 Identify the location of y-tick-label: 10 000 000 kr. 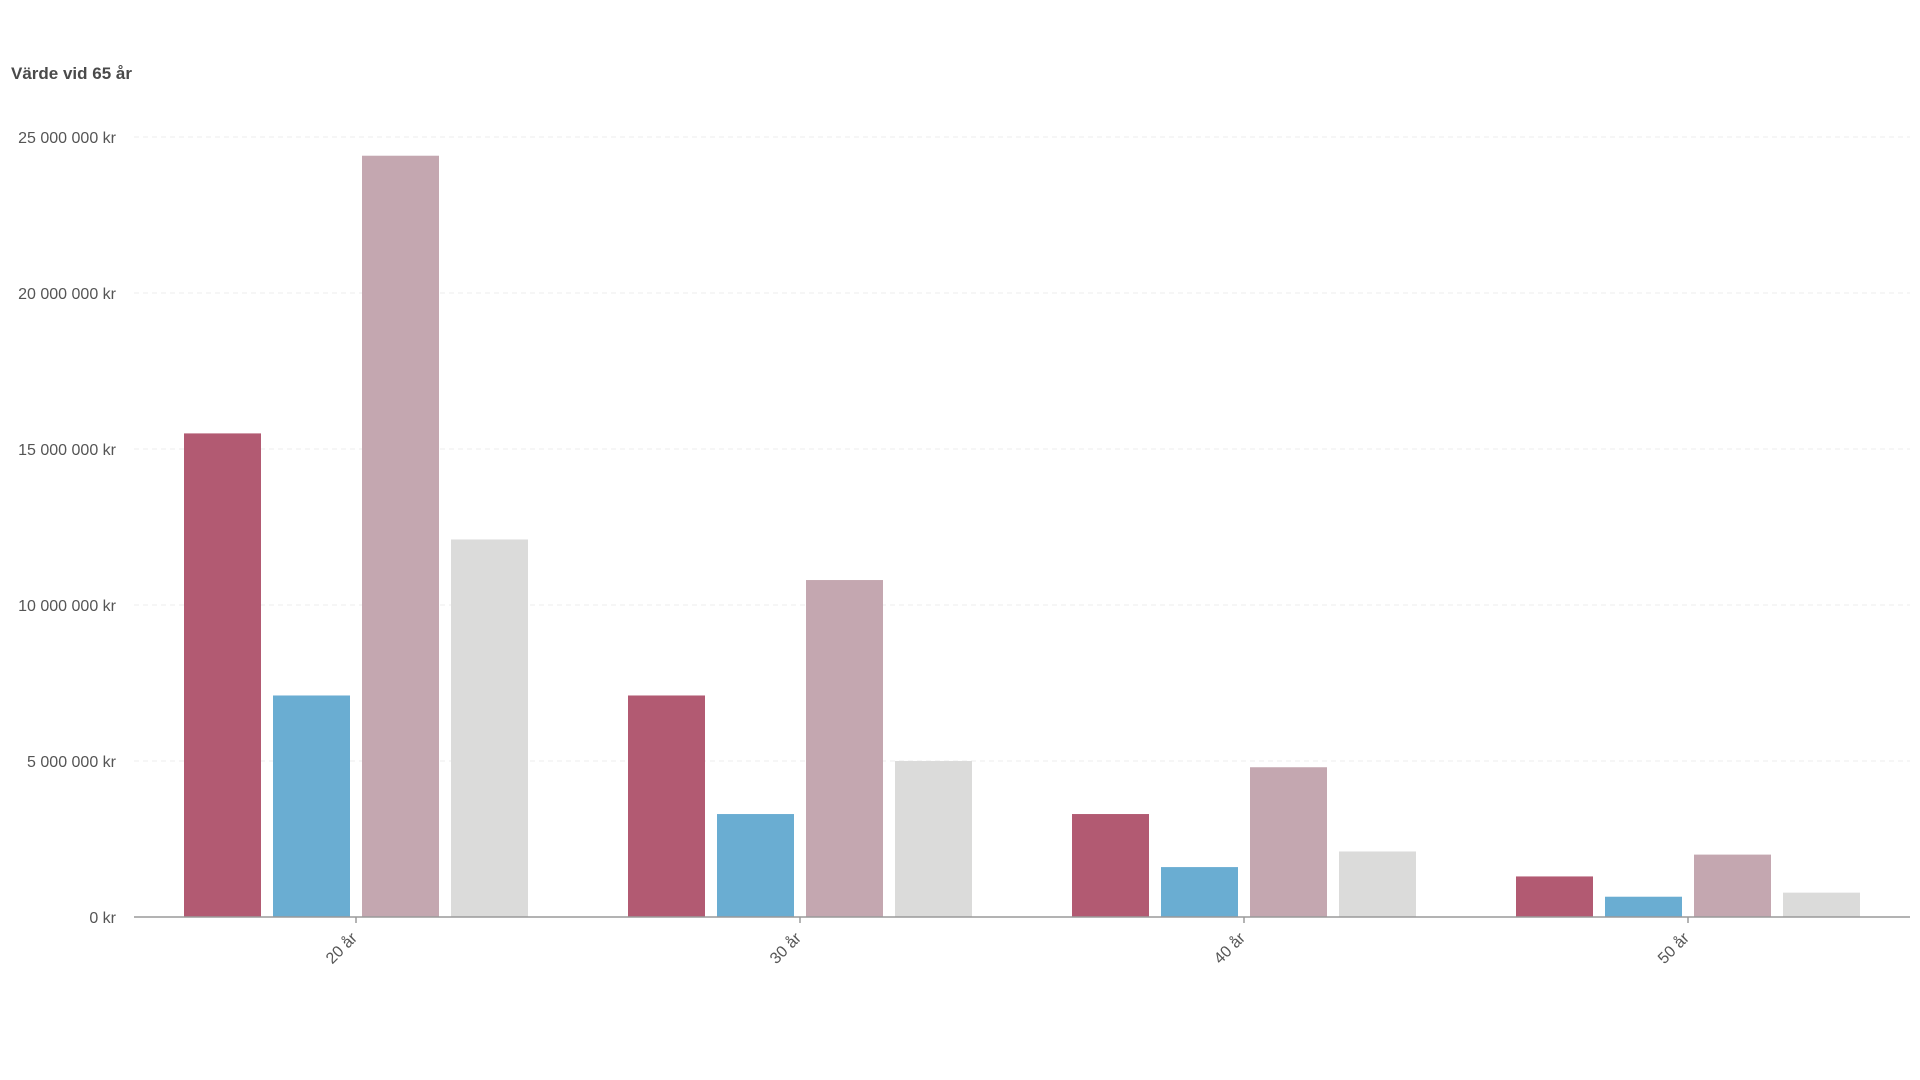
(67, 606).